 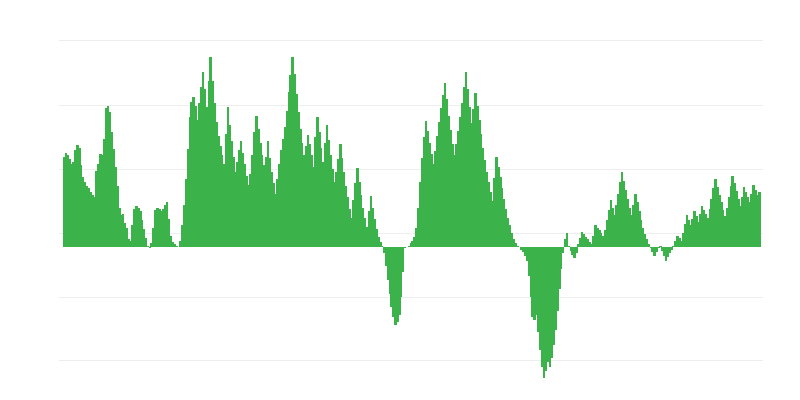 What do you see at coordinates (409, 247) in the screenshot?
I see `chart-zero-baseline` at bounding box center [409, 247].